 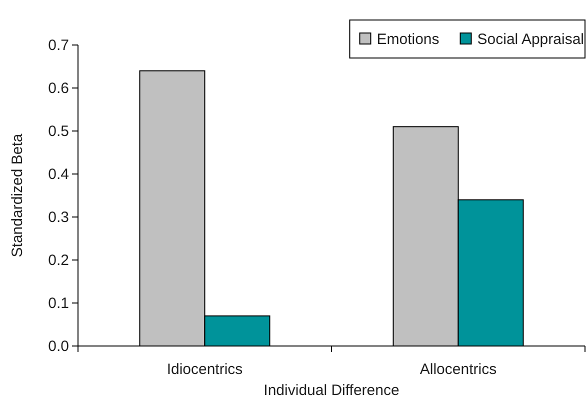 What do you see at coordinates (58, 303) in the screenshot?
I see `y-tick-label: 0.1` at bounding box center [58, 303].